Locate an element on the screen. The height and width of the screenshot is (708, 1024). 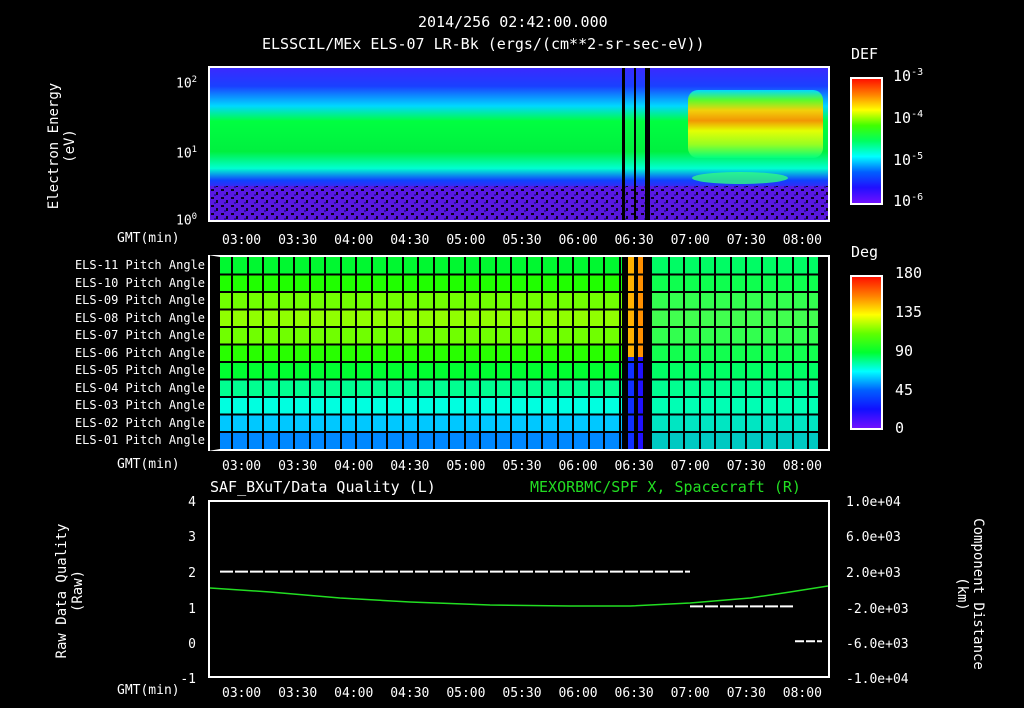
spf-x-series is located at coordinates (519, 596).